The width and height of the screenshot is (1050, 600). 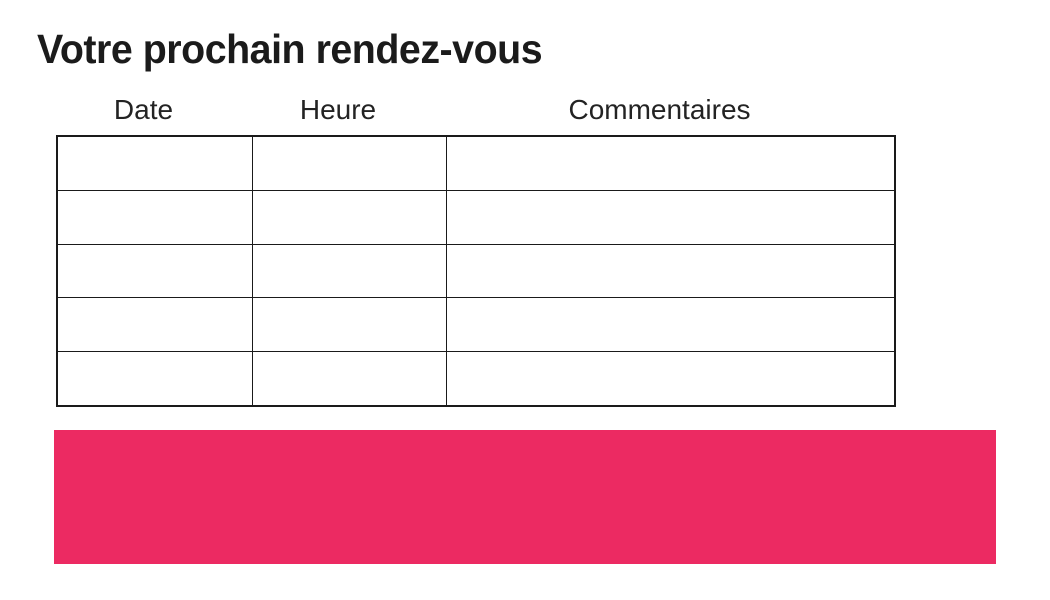 What do you see at coordinates (143, 109) in the screenshot?
I see `column-header-date: Date` at bounding box center [143, 109].